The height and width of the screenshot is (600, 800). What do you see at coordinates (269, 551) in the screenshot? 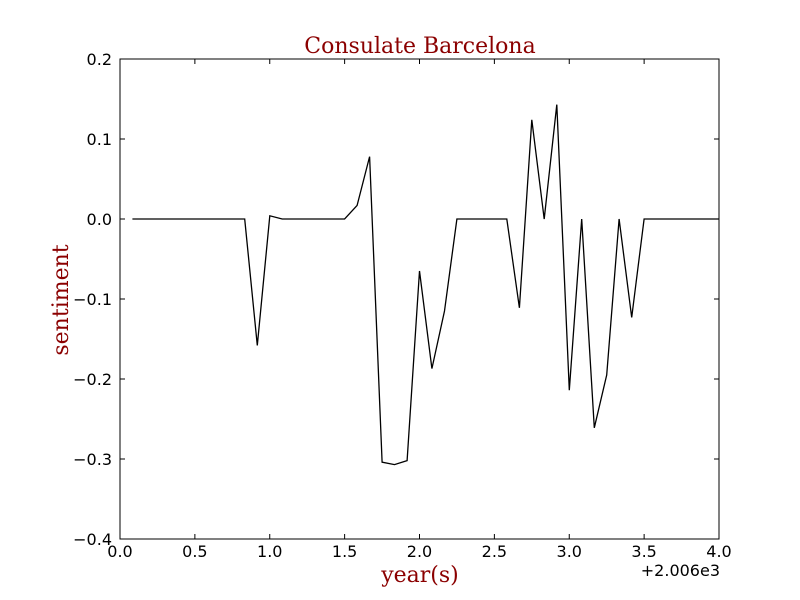
I see `x-tick-label: 1.0` at bounding box center [269, 551].